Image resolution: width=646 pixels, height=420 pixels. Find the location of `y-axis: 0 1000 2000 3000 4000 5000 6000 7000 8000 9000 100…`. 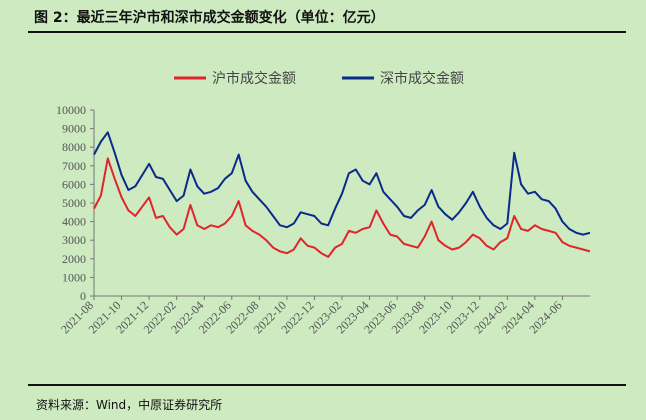

y-axis: 0 1000 2000 3000 4000 5000 6000 7000 8000 9000 100… is located at coordinates (75, 203).